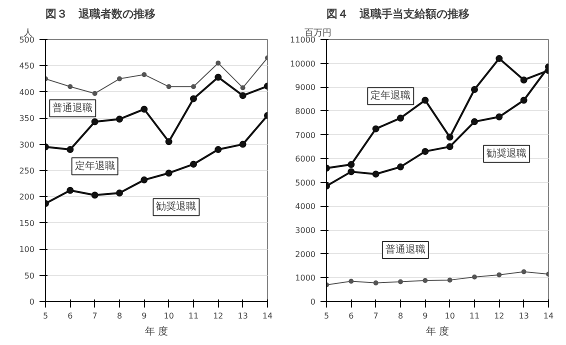  What do you see at coordinates (27, 249) in the screenshot?
I see `y-tick-label: 100` at bounding box center [27, 249].